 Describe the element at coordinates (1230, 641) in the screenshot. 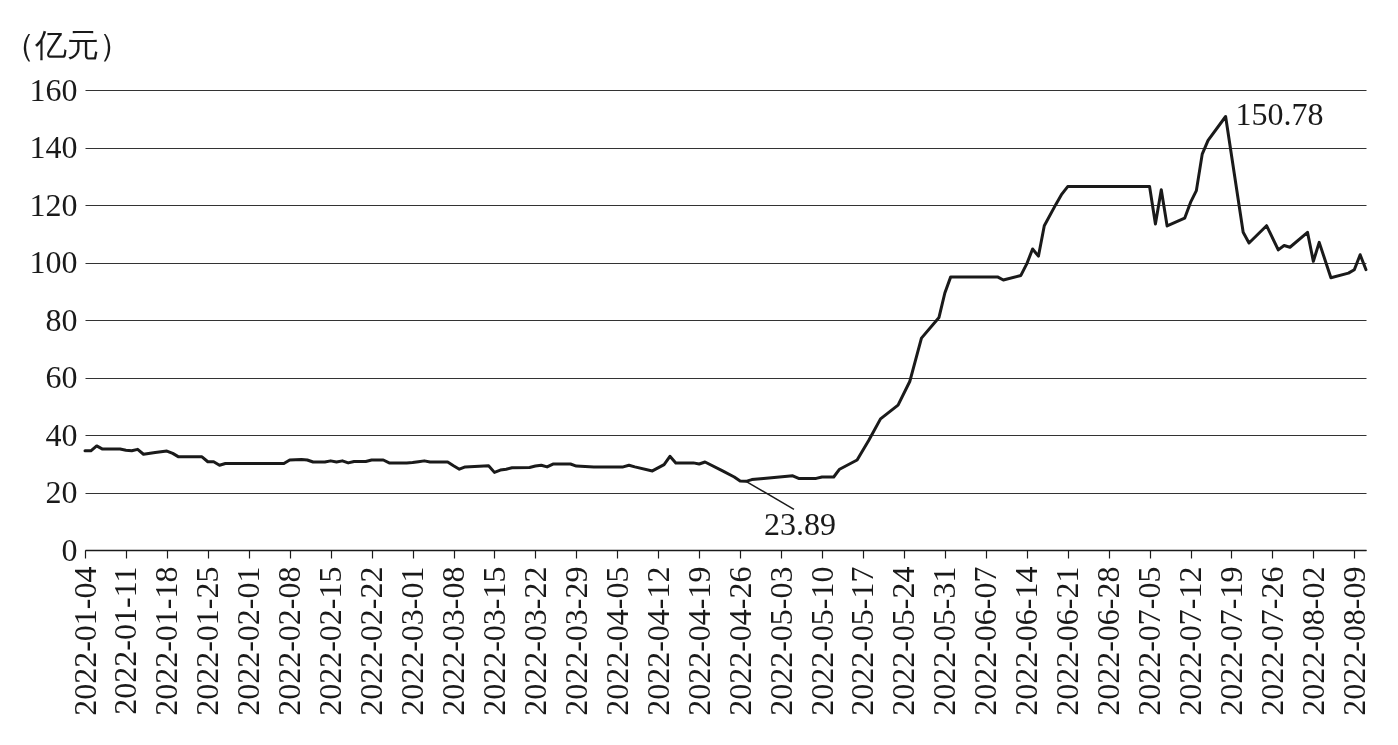

I see `x-tick-label: 2022-07-19` at that location.